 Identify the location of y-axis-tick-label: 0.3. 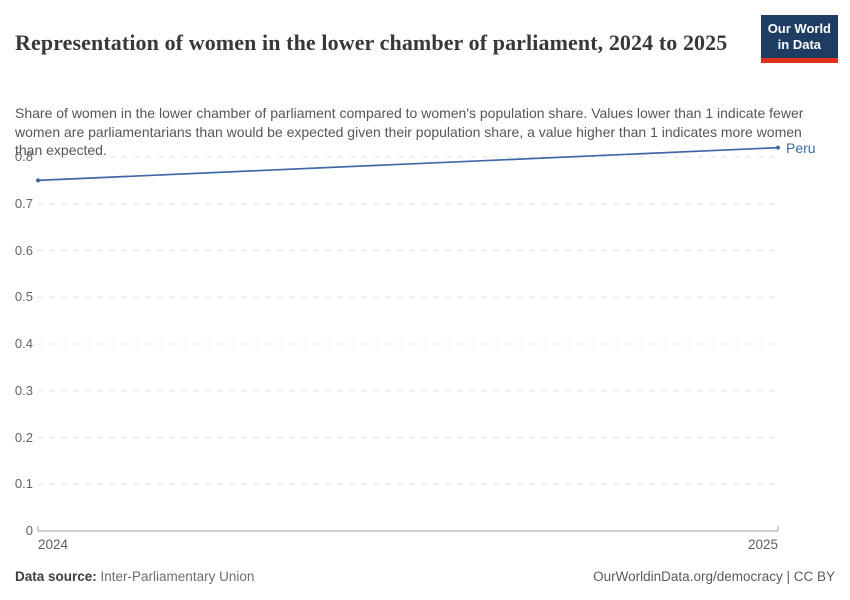
(23, 390).